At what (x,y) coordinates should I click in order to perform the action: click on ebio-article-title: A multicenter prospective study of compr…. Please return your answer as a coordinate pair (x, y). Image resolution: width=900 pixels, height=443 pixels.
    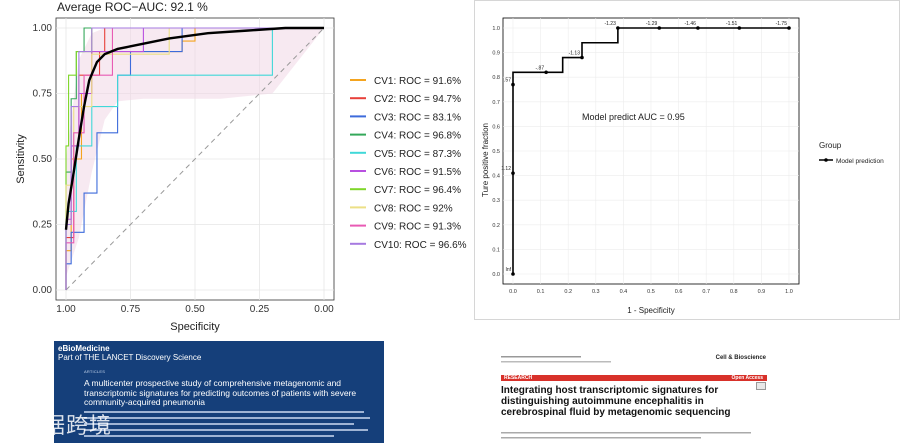
    Looking at the image, I should click on (220, 392).